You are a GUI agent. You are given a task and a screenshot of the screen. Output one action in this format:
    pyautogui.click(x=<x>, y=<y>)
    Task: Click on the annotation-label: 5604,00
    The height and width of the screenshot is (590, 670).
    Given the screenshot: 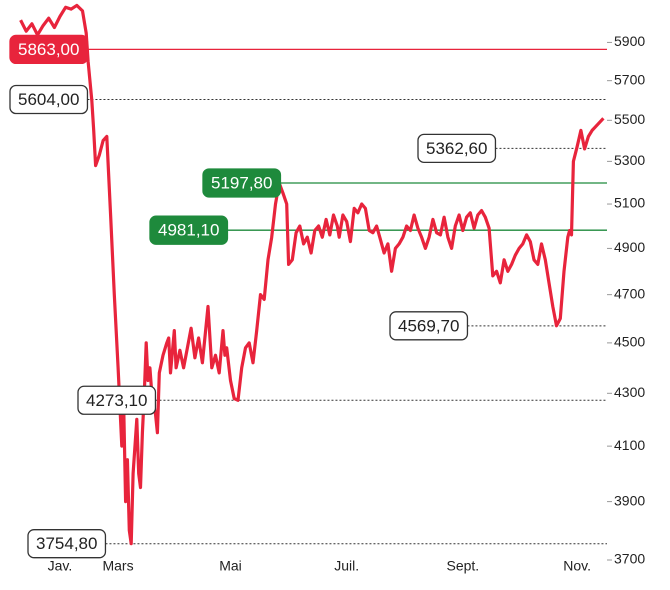 What is the action you would take?
    pyautogui.click(x=48, y=99)
    